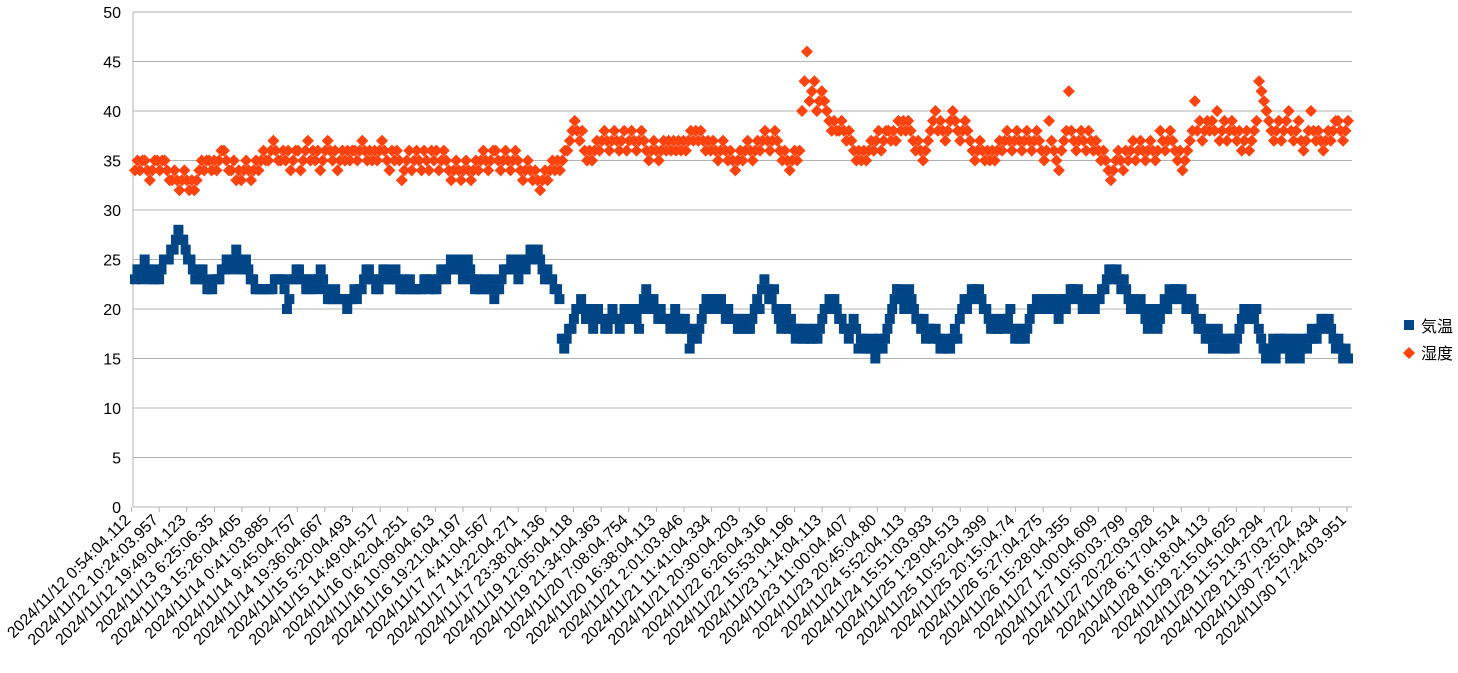 Image resolution: width=1458 pixels, height=673 pixels. I want to click on legend: 気温 湿度, so click(1428, 340).